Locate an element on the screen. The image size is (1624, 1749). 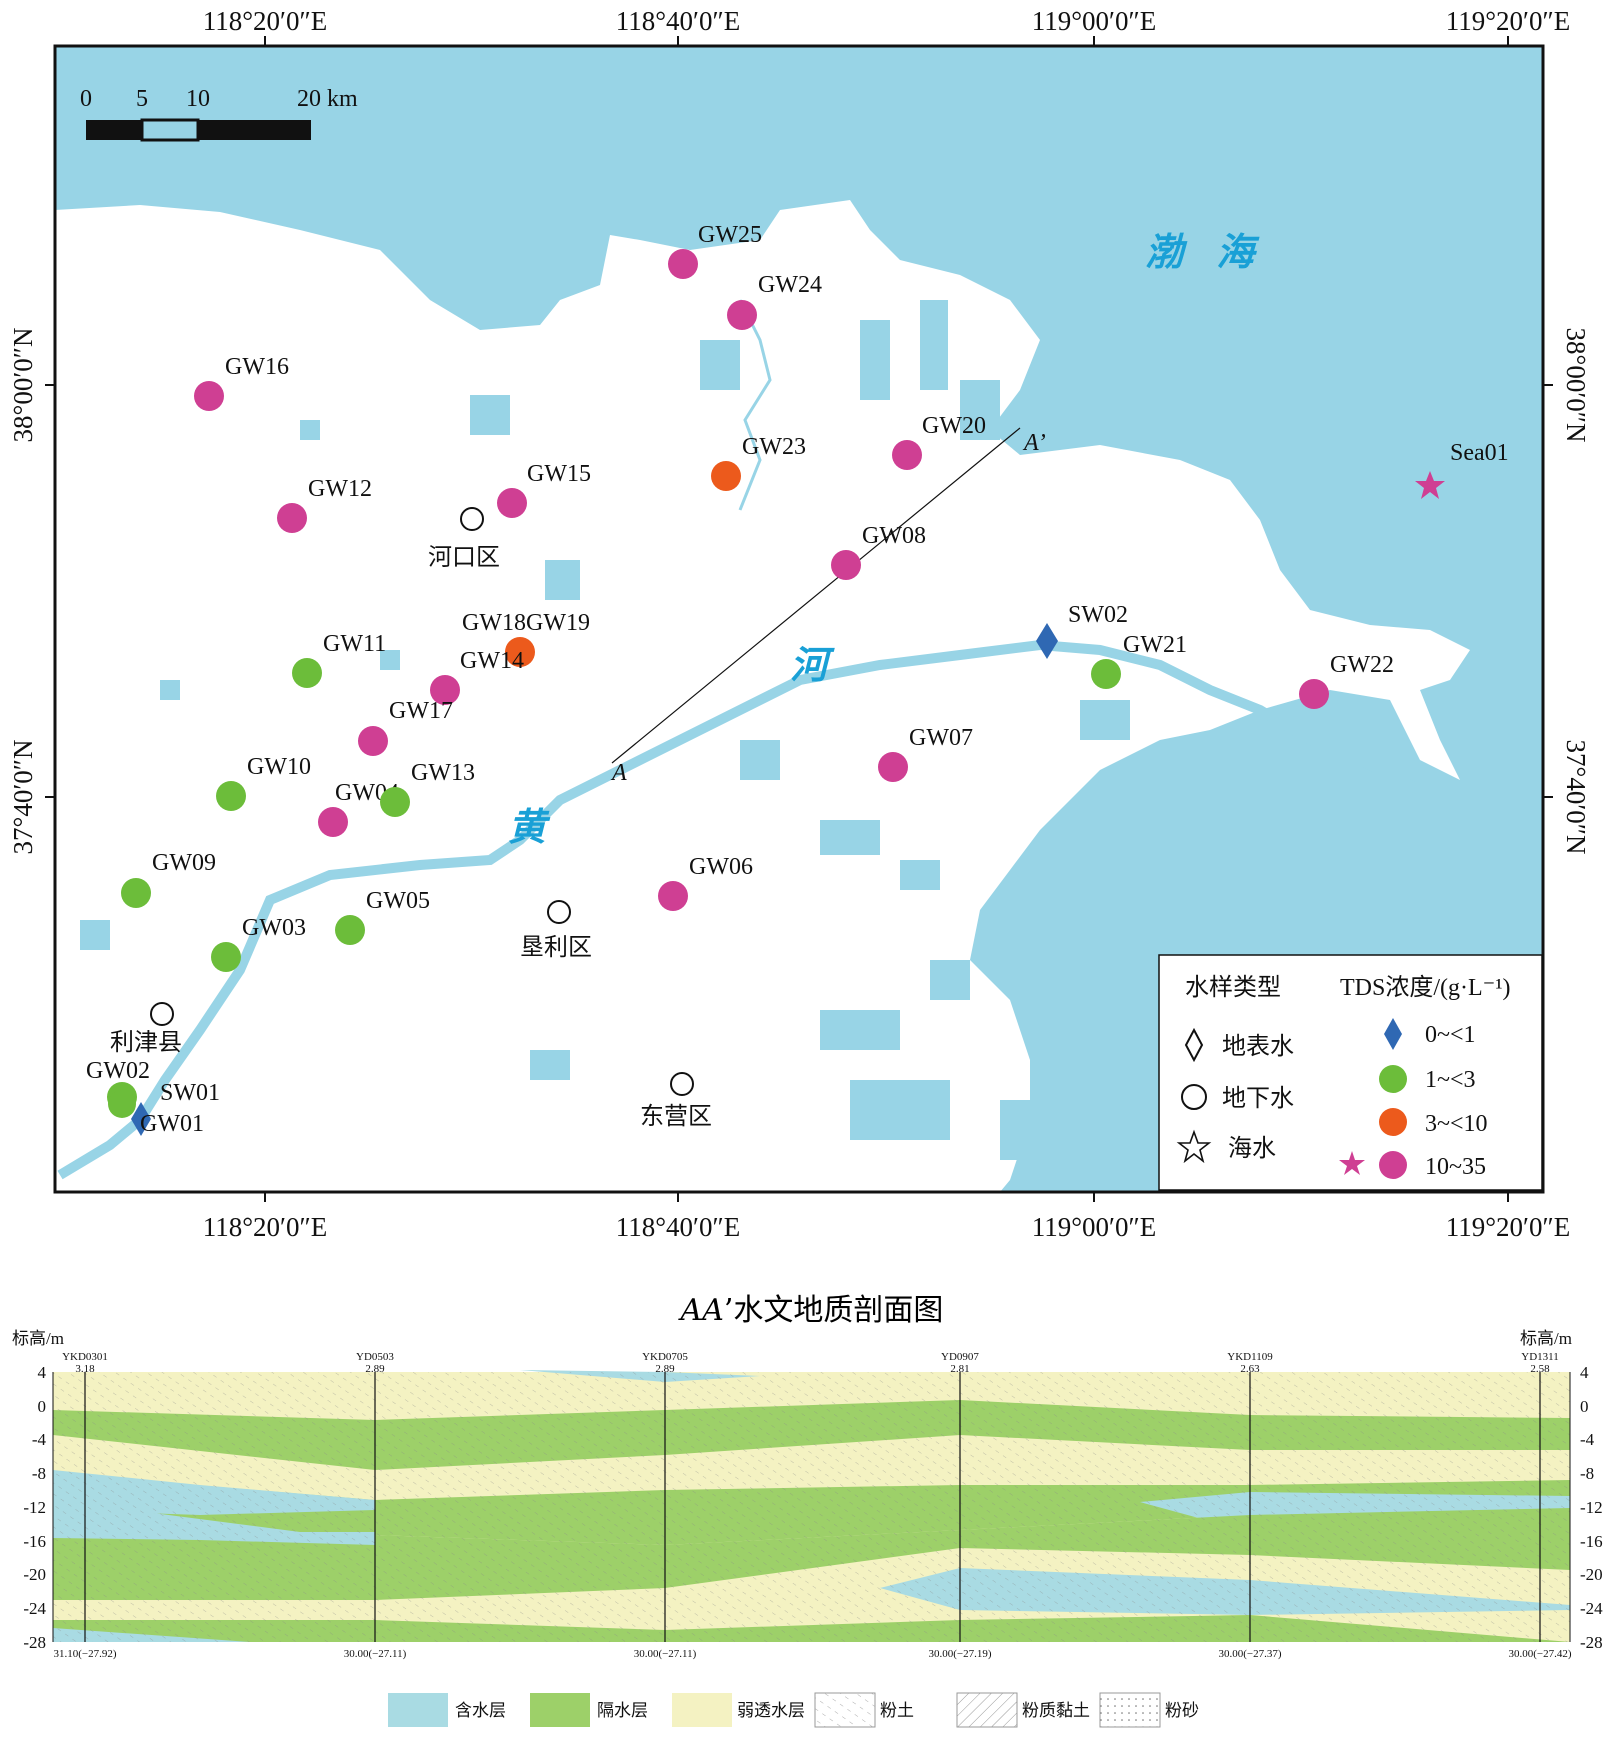
lat-label-left-2: 37°40′0″N is located at coordinates (23, 797).